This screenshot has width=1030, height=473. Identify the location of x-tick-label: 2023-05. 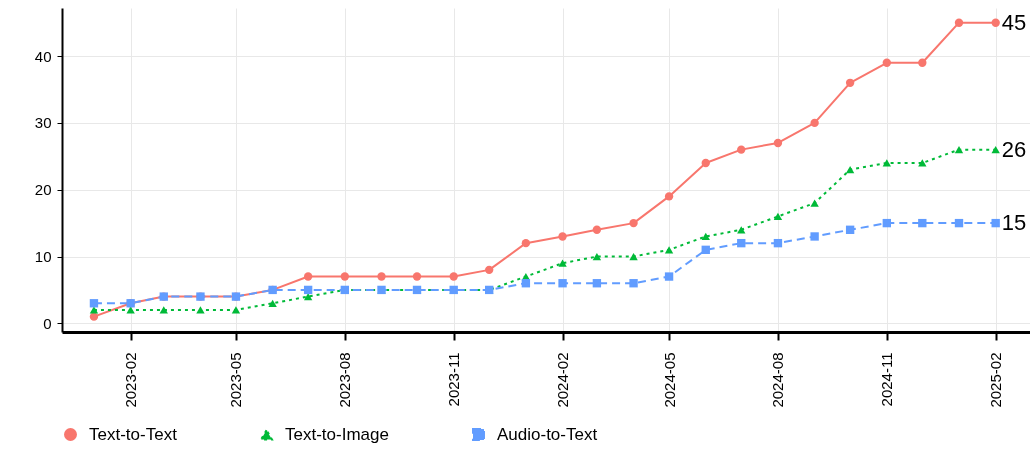
(236, 380).